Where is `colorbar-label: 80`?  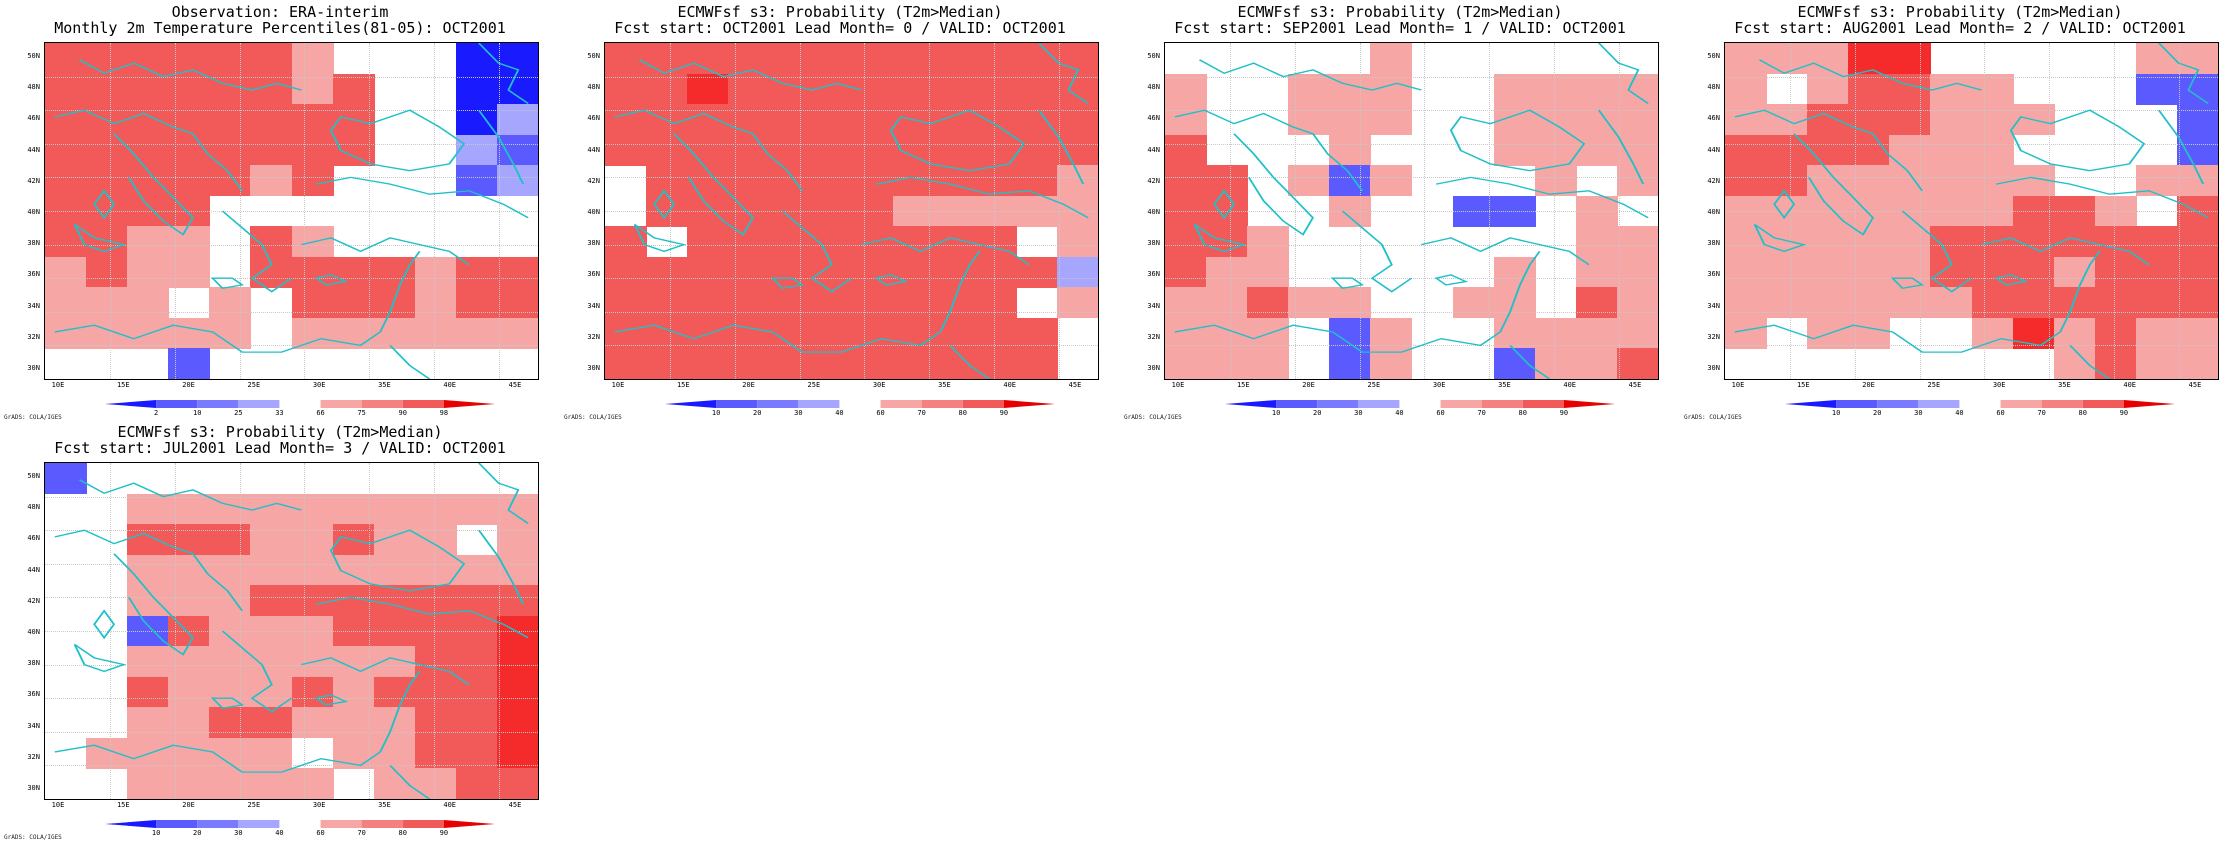
colorbar-label: 80 is located at coordinates (2082, 413).